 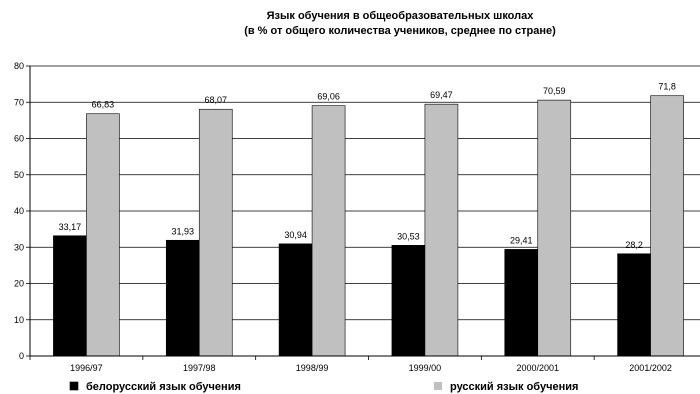 I want to click on data-label-russian: 66,83, so click(x=103, y=105).